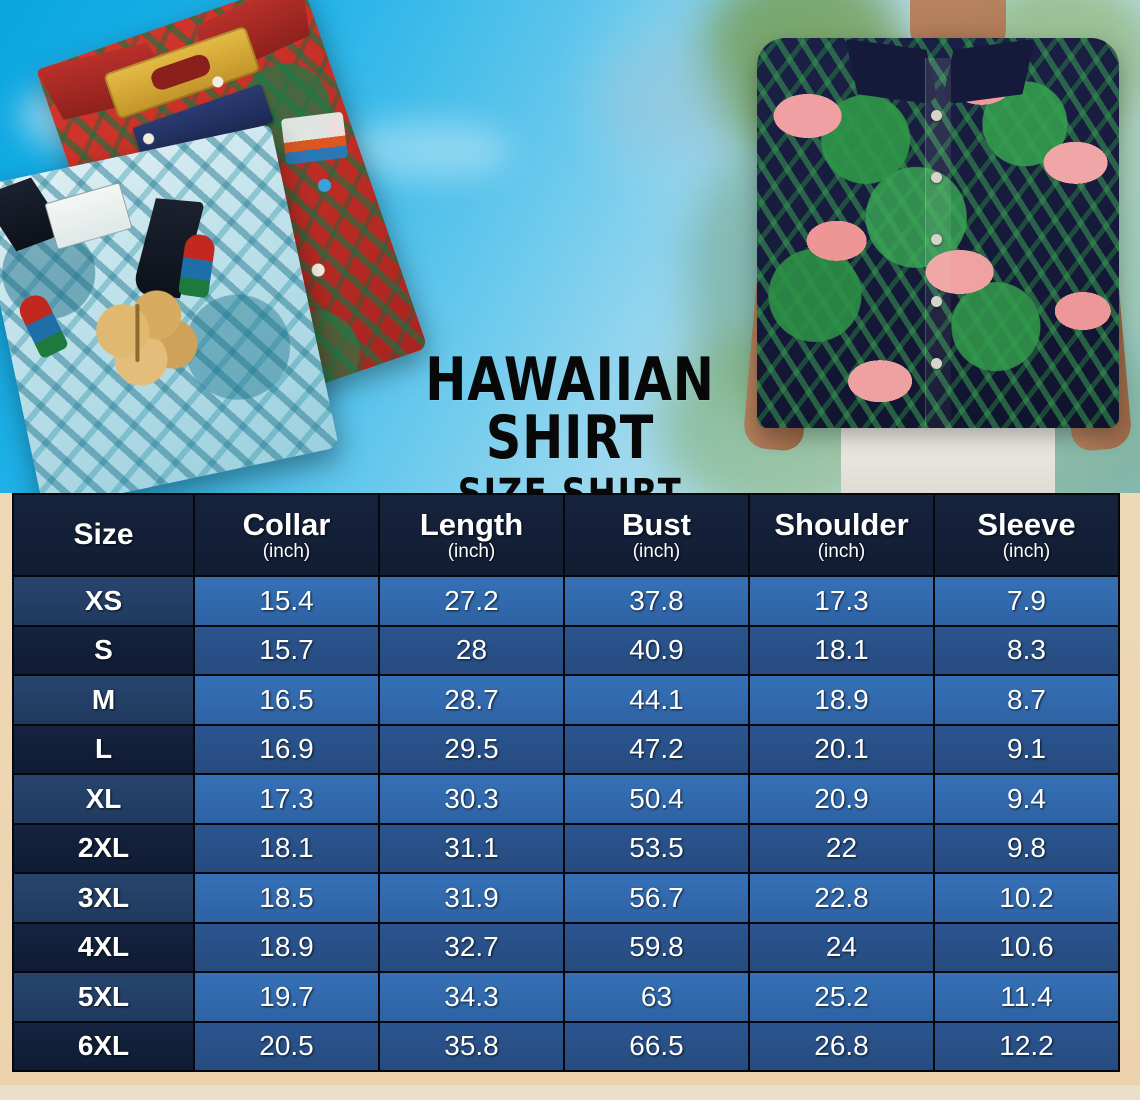 This screenshot has height=1100, width=1140. I want to click on sleeve-cell: 8.7, so click(1026, 700).